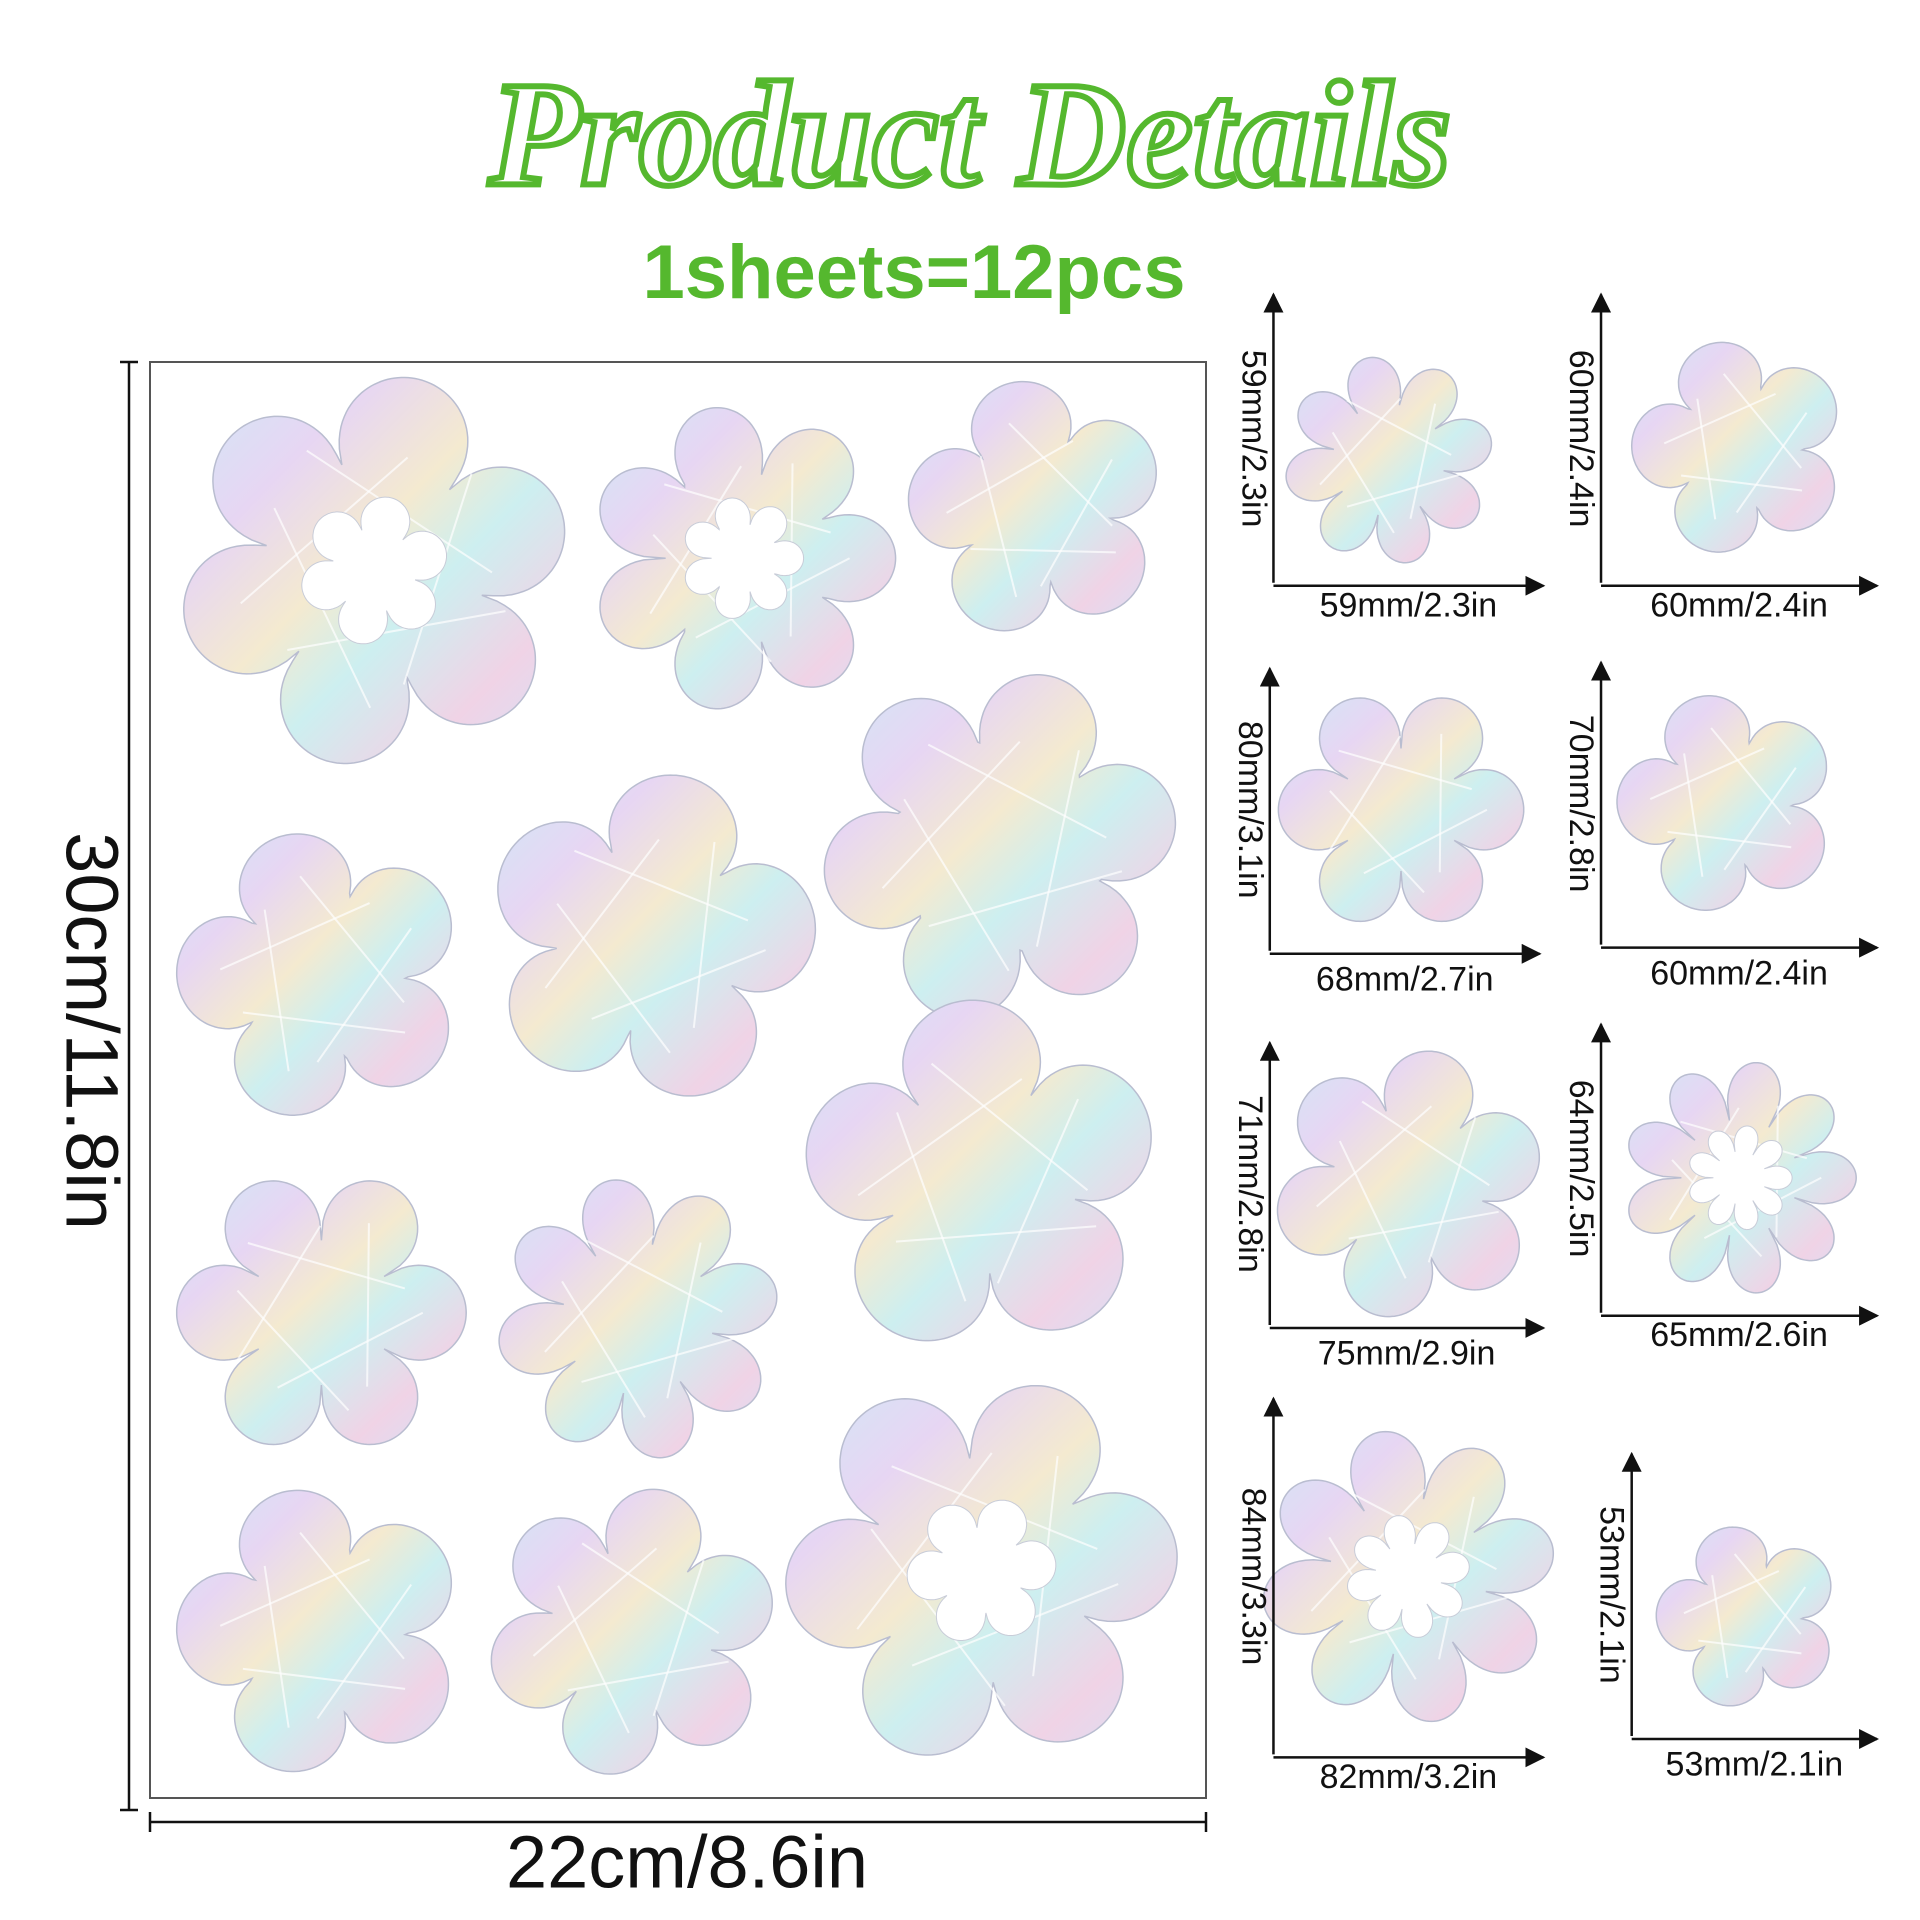 The image size is (1920, 1920). Describe the element at coordinates (914, 272) in the screenshot. I see `subtitle: 1sheets=12pcs` at that location.